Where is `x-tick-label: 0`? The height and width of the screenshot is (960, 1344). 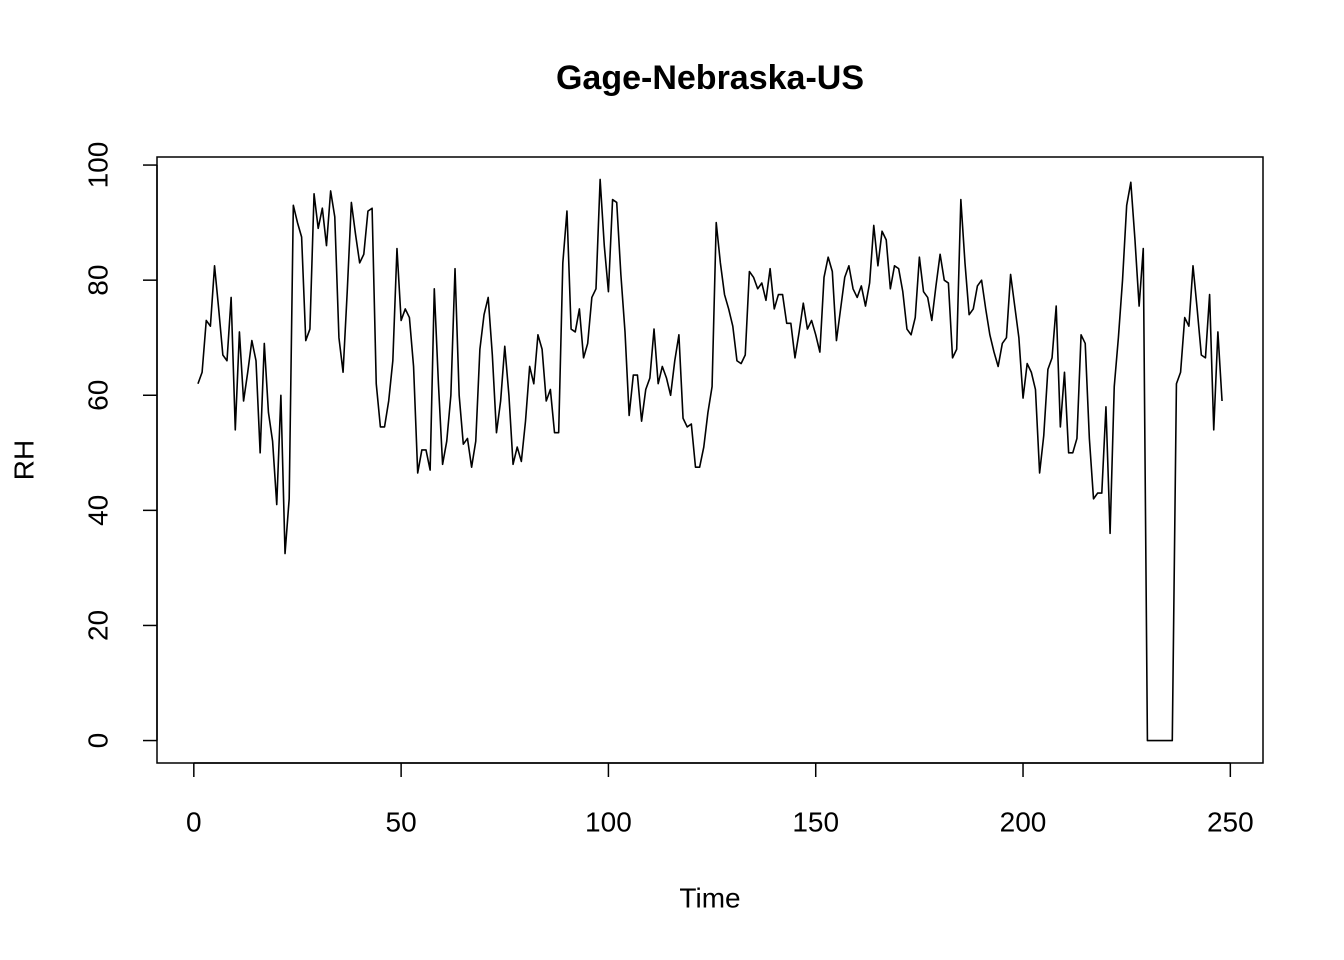
x-tick-label: 0 is located at coordinates (194, 821).